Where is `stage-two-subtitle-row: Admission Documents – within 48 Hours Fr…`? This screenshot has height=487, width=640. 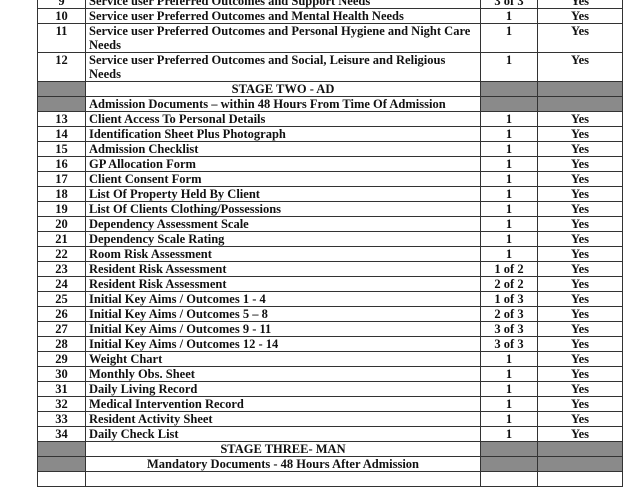
stage-two-subtitle-row: Admission Documents – within 48 Hours Fr… is located at coordinates (330, 104).